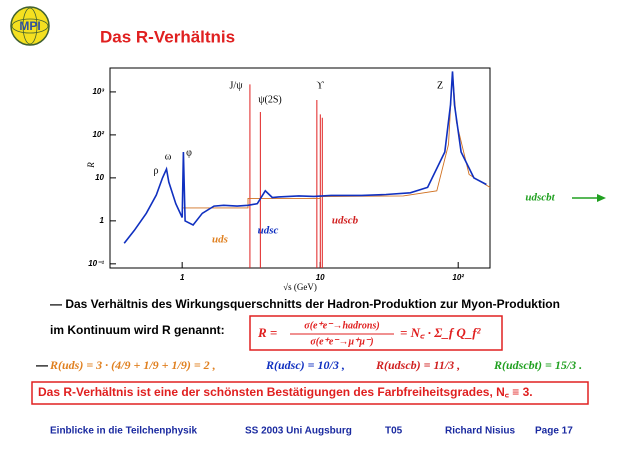 The height and width of the screenshot is (459, 631). What do you see at coordinates (267, 332) in the screenshot?
I see `formula: R =` at bounding box center [267, 332].